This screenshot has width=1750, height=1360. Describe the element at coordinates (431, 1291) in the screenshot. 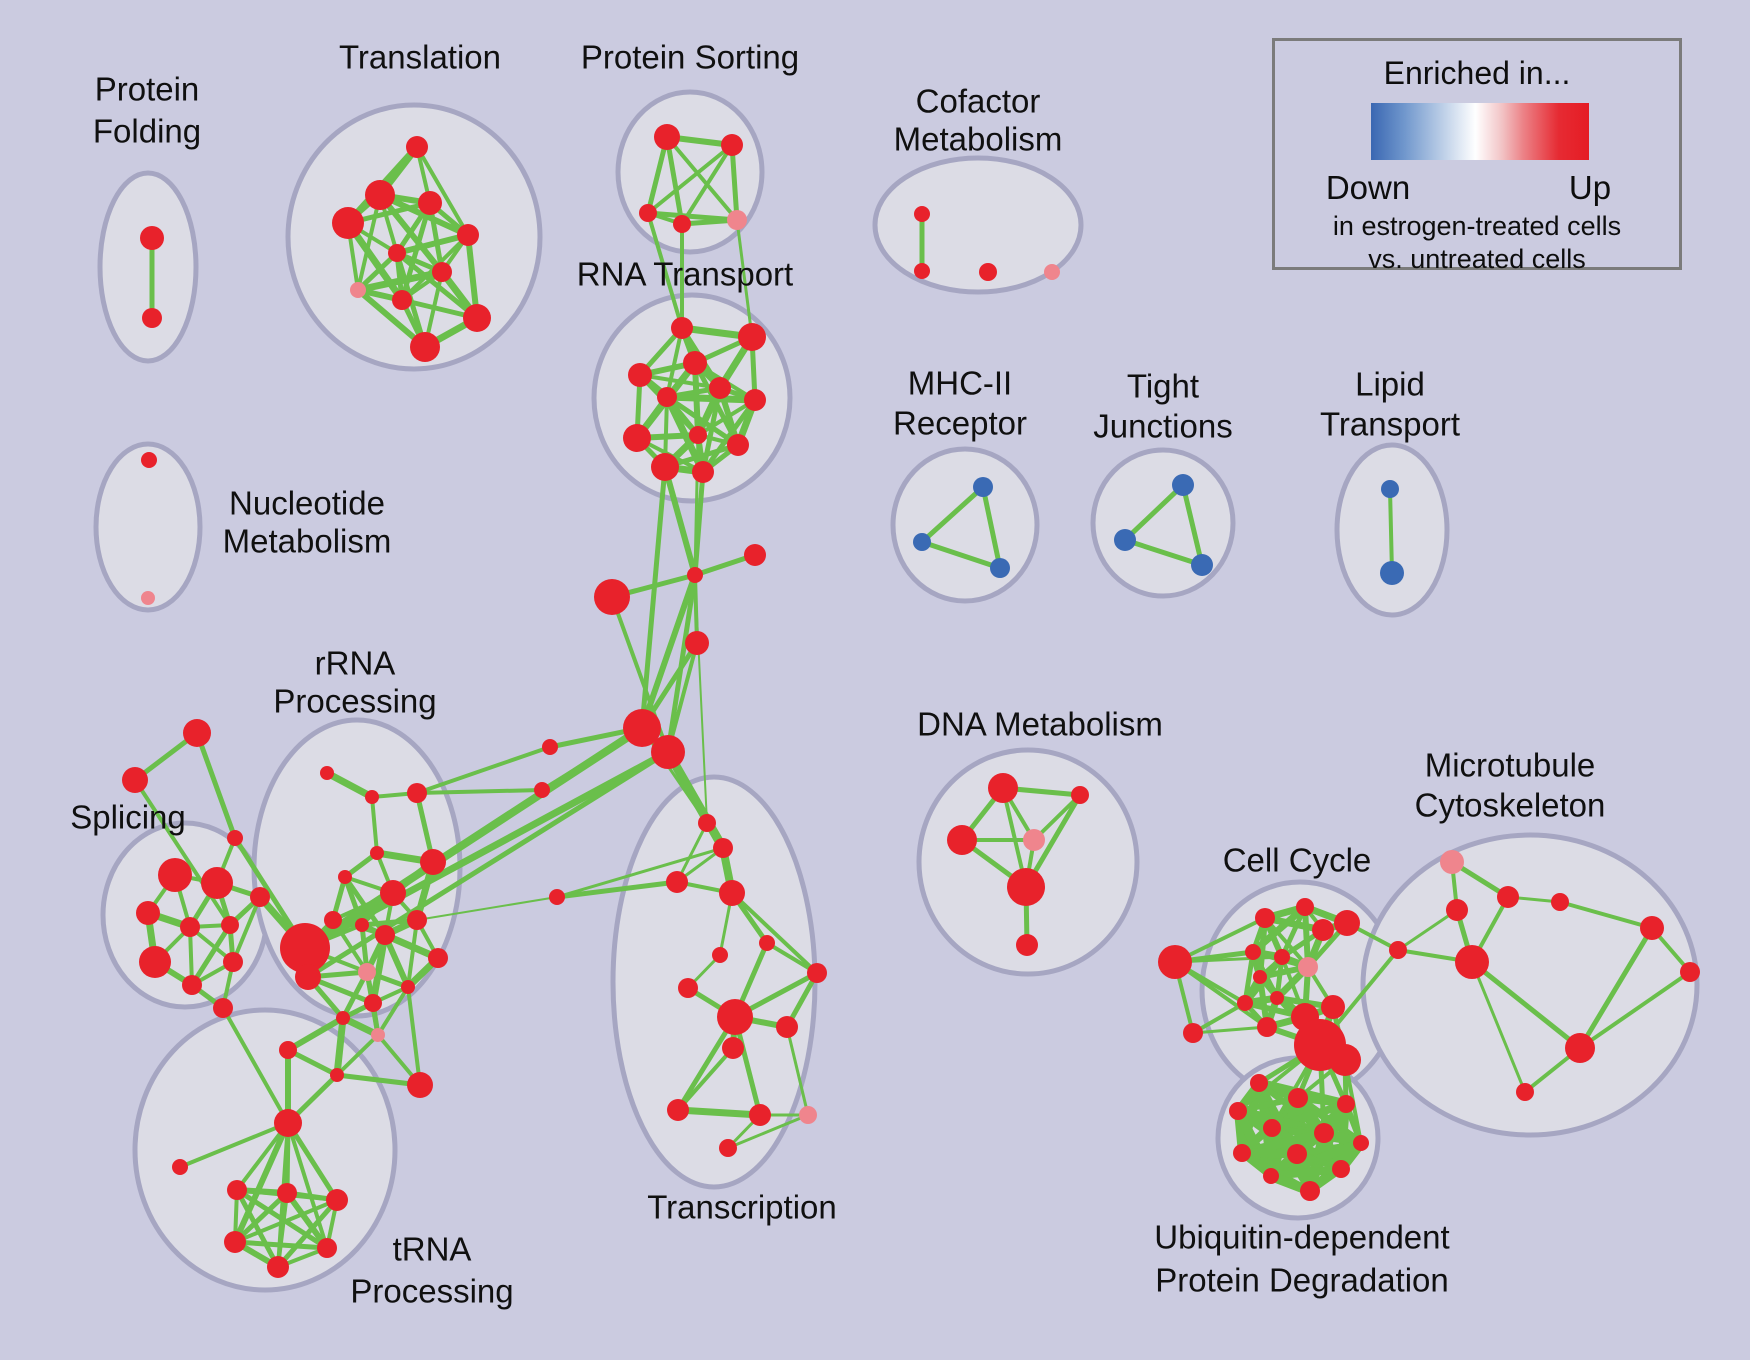

I see `trna-processing-label: Processing` at that location.